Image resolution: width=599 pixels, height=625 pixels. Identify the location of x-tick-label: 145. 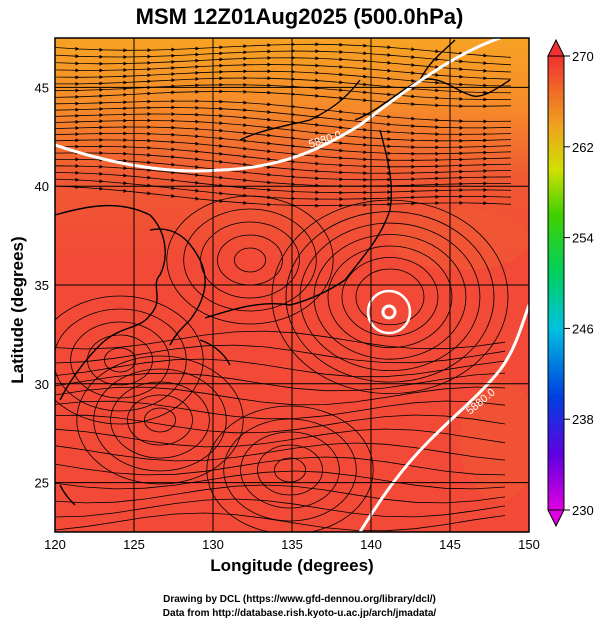
(450, 544).